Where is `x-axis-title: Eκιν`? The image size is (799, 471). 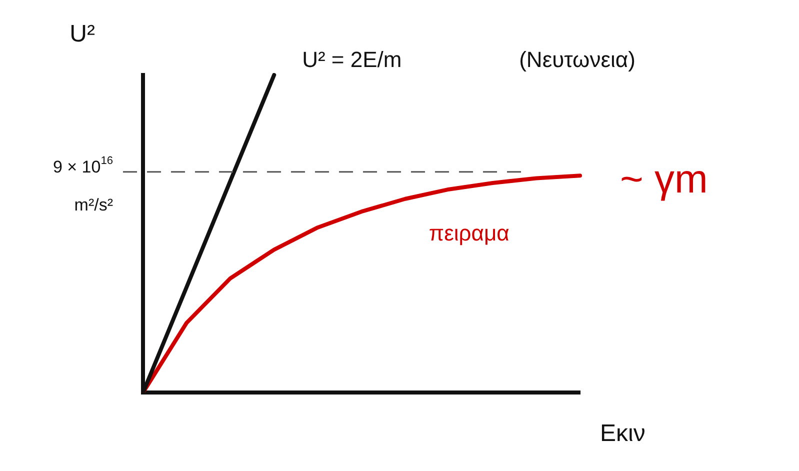
x-axis-title: Eκιν is located at coordinates (623, 434).